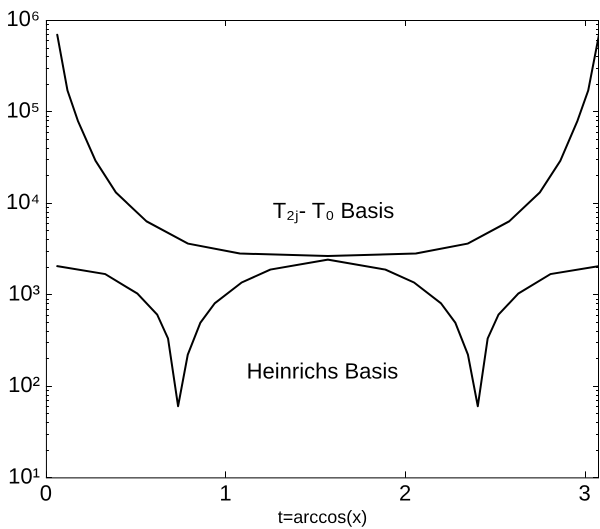 The image size is (600, 529). Describe the element at coordinates (23, 110) in the screenshot. I see `y-tick-label: 10⁵` at that location.